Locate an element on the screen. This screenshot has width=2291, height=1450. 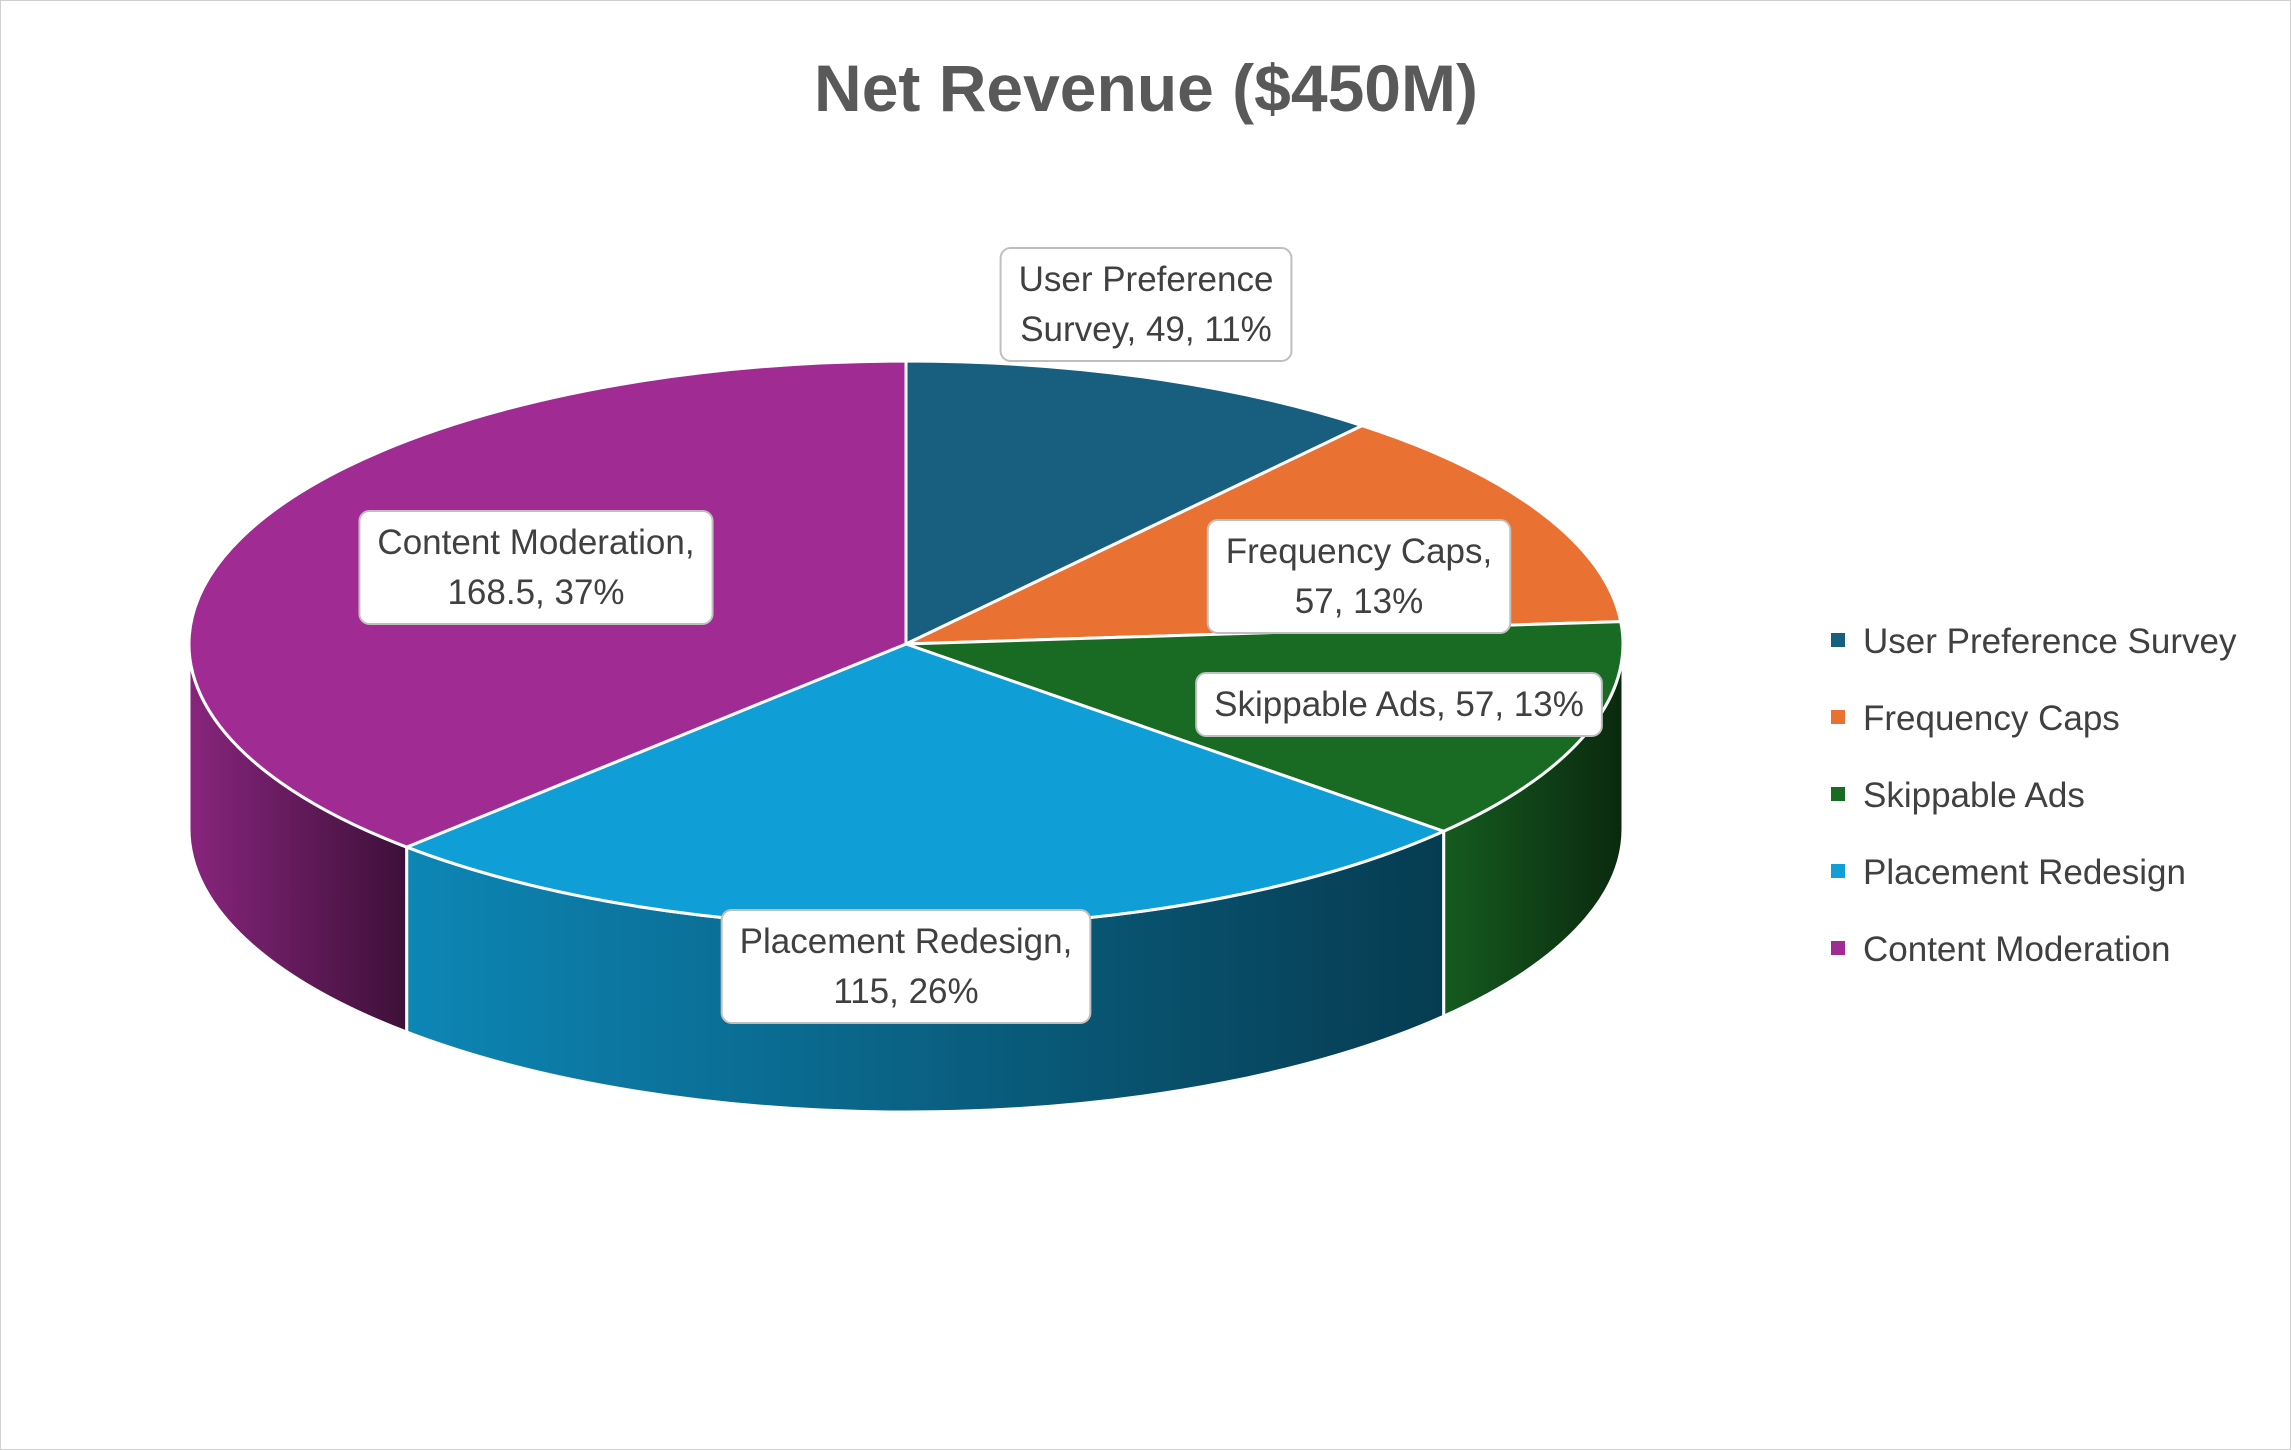
legend-item-user-preference-survey: User Preference Survey is located at coordinates (2034, 641).